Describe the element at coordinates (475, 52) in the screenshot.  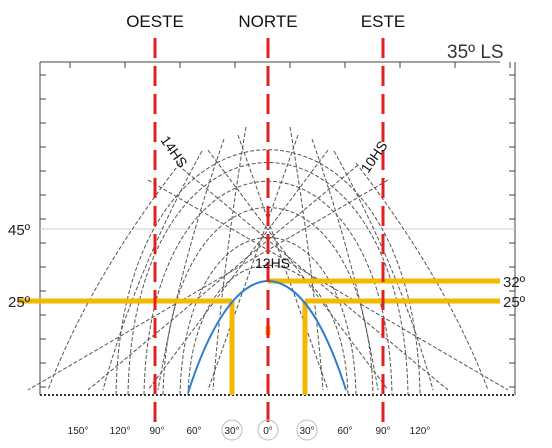
I see `latitude-label: 35º LS` at that location.